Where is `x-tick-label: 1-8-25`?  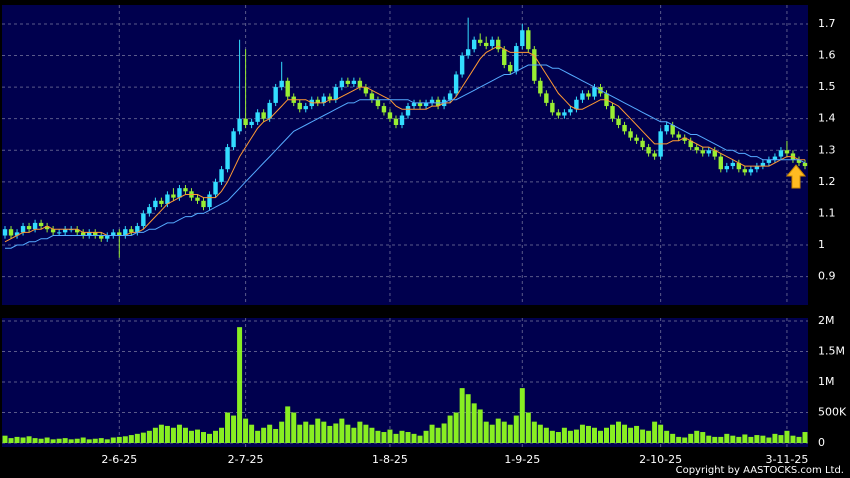
x-tick-label: 1-8-25 is located at coordinates (390, 459).